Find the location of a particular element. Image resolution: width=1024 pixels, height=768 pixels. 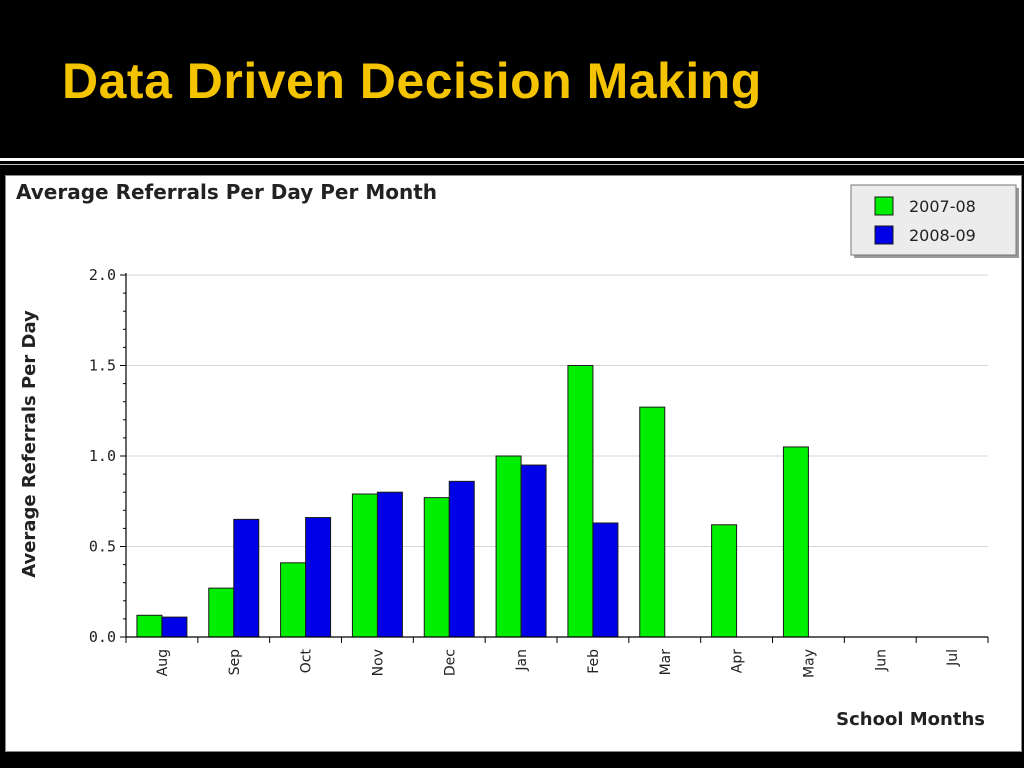

legend-label: 2008-09 is located at coordinates (942, 235).